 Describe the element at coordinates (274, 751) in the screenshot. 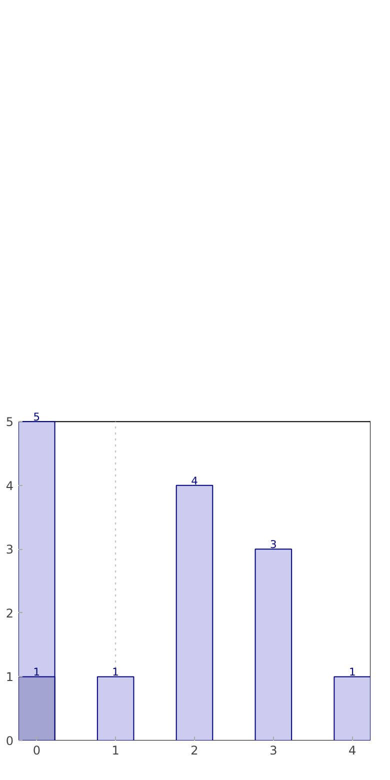

I see `x-tick-label: 3` at that location.